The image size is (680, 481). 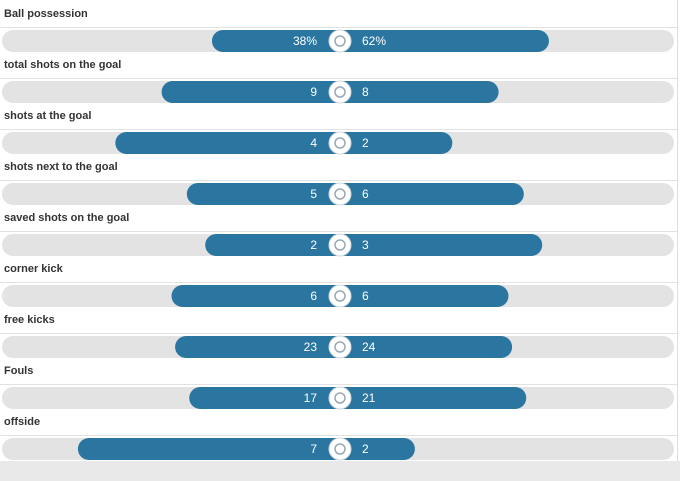 What do you see at coordinates (66, 218) in the screenshot?
I see `stat-label: saved shots on the goal` at bounding box center [66, 218].